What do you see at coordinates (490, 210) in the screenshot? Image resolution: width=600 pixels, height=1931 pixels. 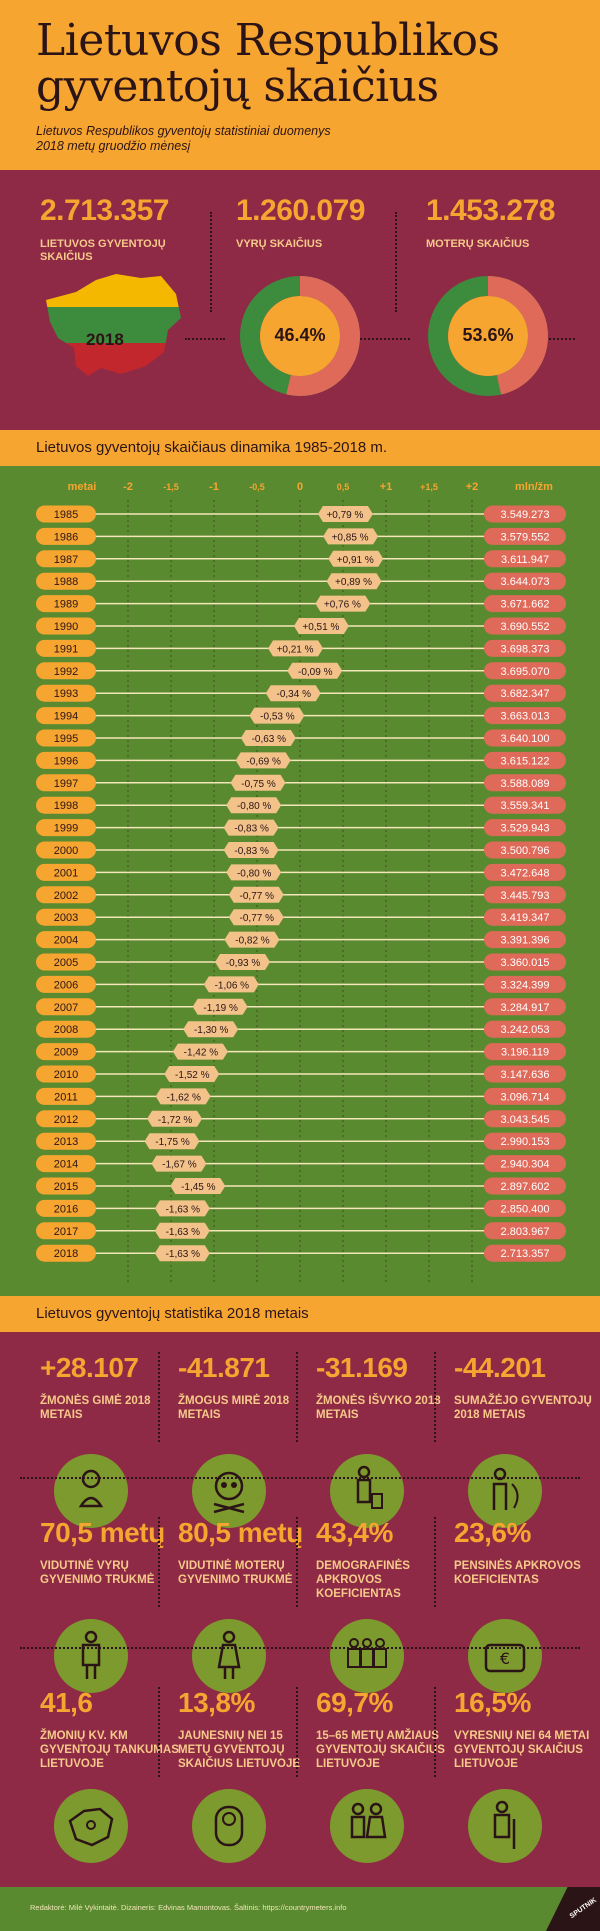 I see `women-count-value: 1.453.278` at bounding box center [490, 210].